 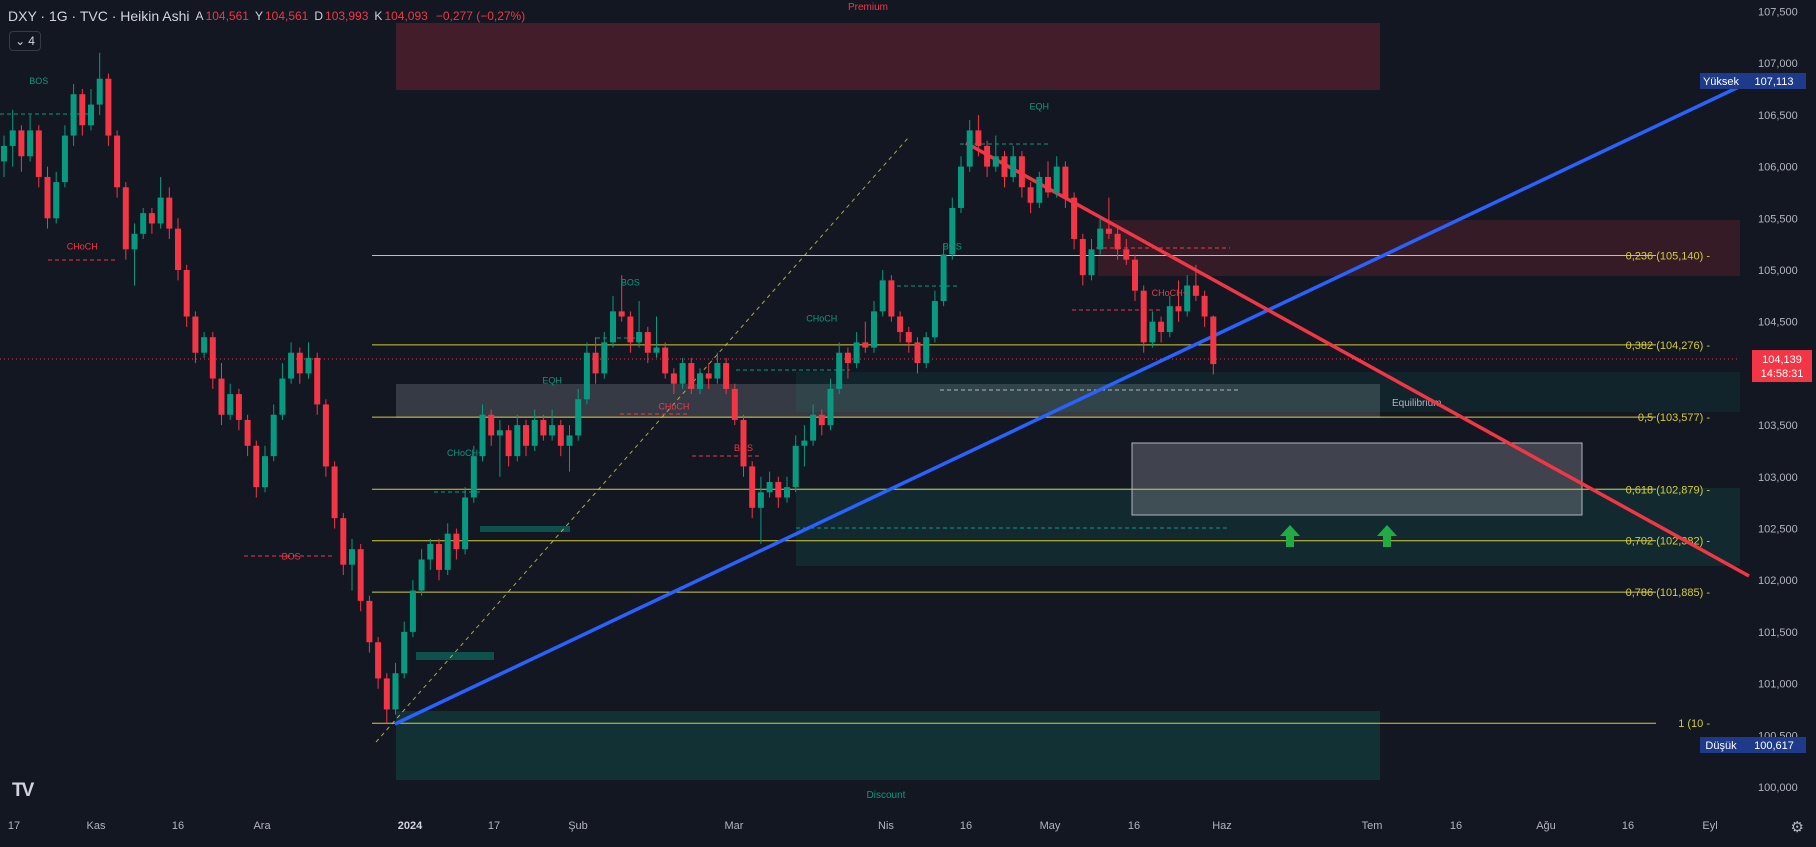 What do you see at coordinates (410, 826) in the screenshot?
I see `x-axis-tick-label: 2024` at bounding box center [410, 826].